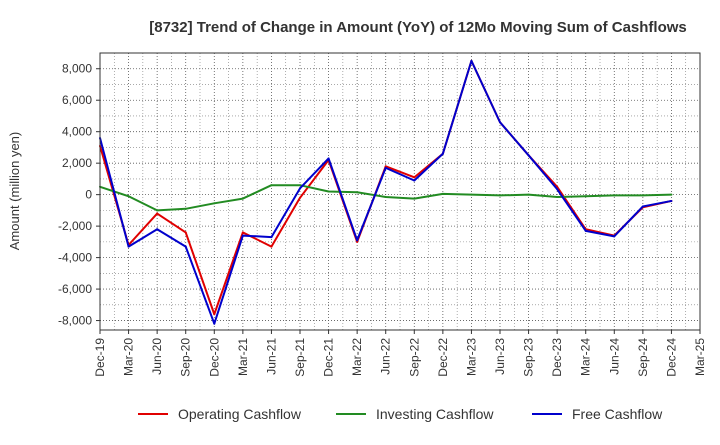 The image size is (720, 445). Describe the element at coordinates (75, 321) in the screenshot. I see `y-tick-label-0: -8,000` at that location.